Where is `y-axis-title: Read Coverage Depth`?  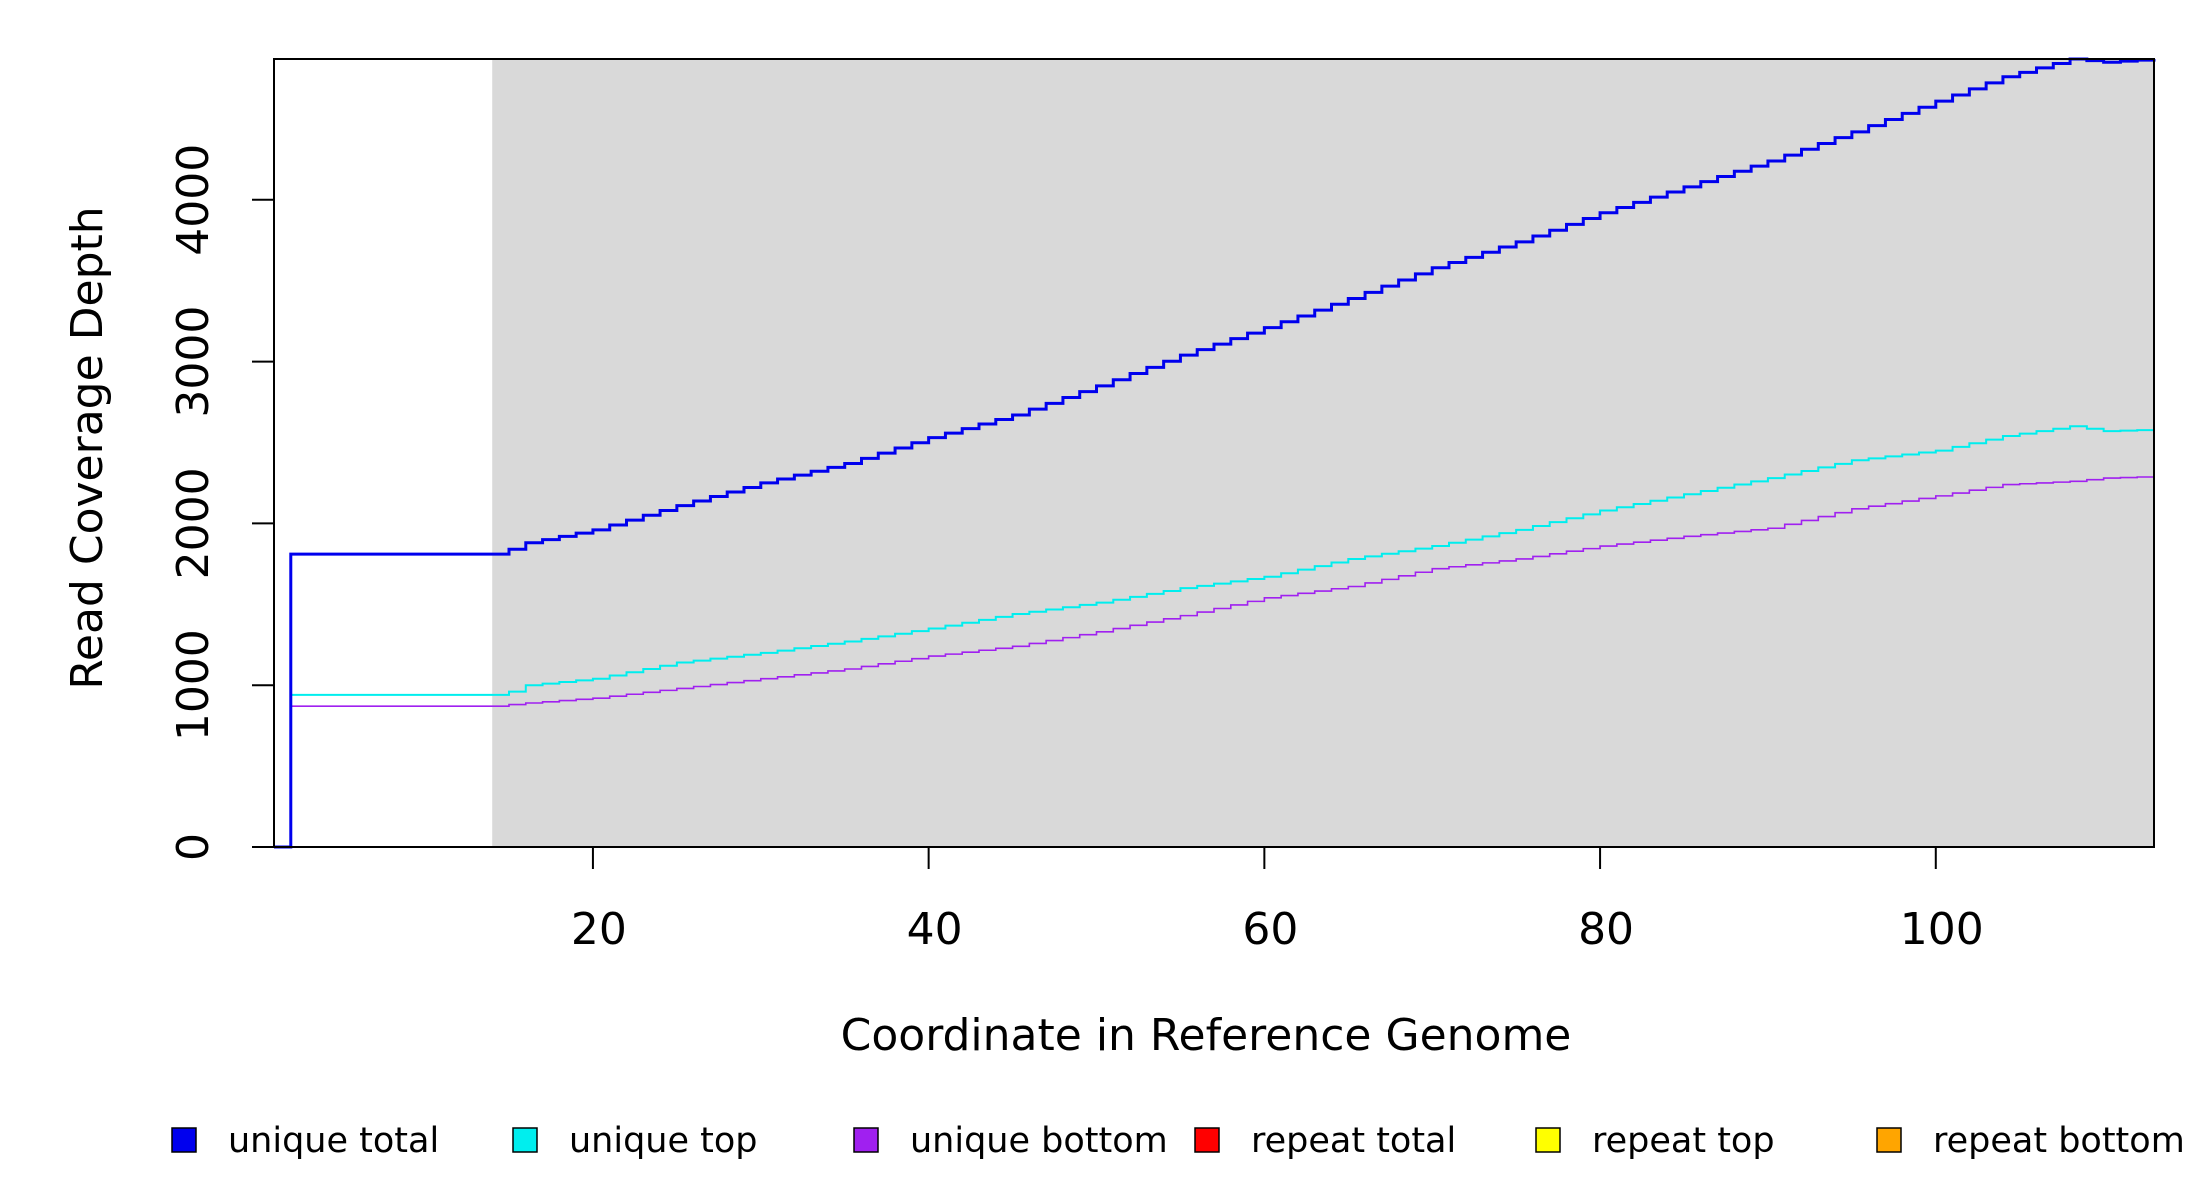 y-axis-title: Read Coverage Depth is located at coordinates (87, 447).